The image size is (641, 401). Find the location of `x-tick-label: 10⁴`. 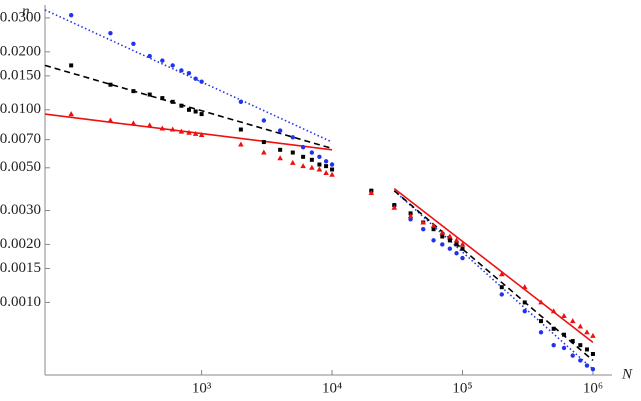

x-tick-label: 10⁴ is located at coordinates (332, 388).